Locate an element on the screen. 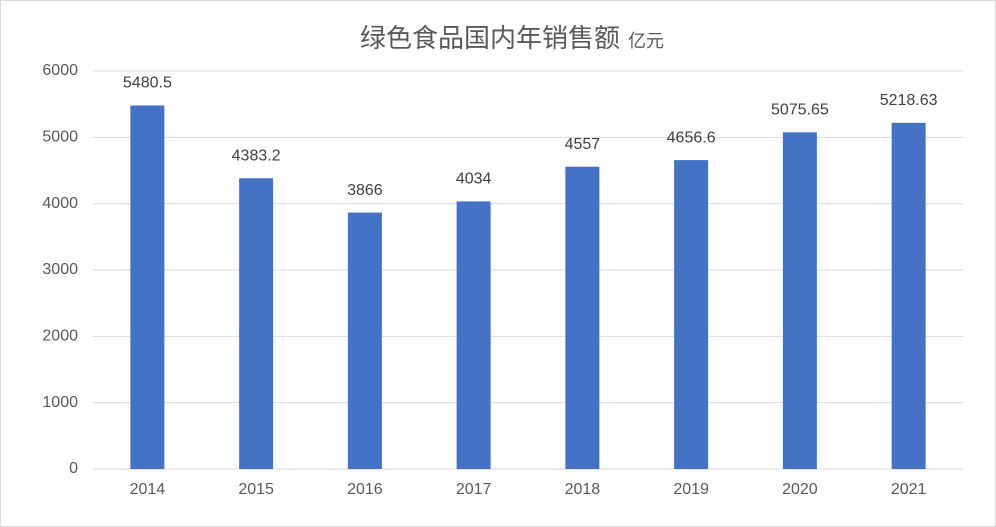 The height and width of the screenshot is (527, 996). y-tick-label: 6000 is located at coordinates (60, 70).